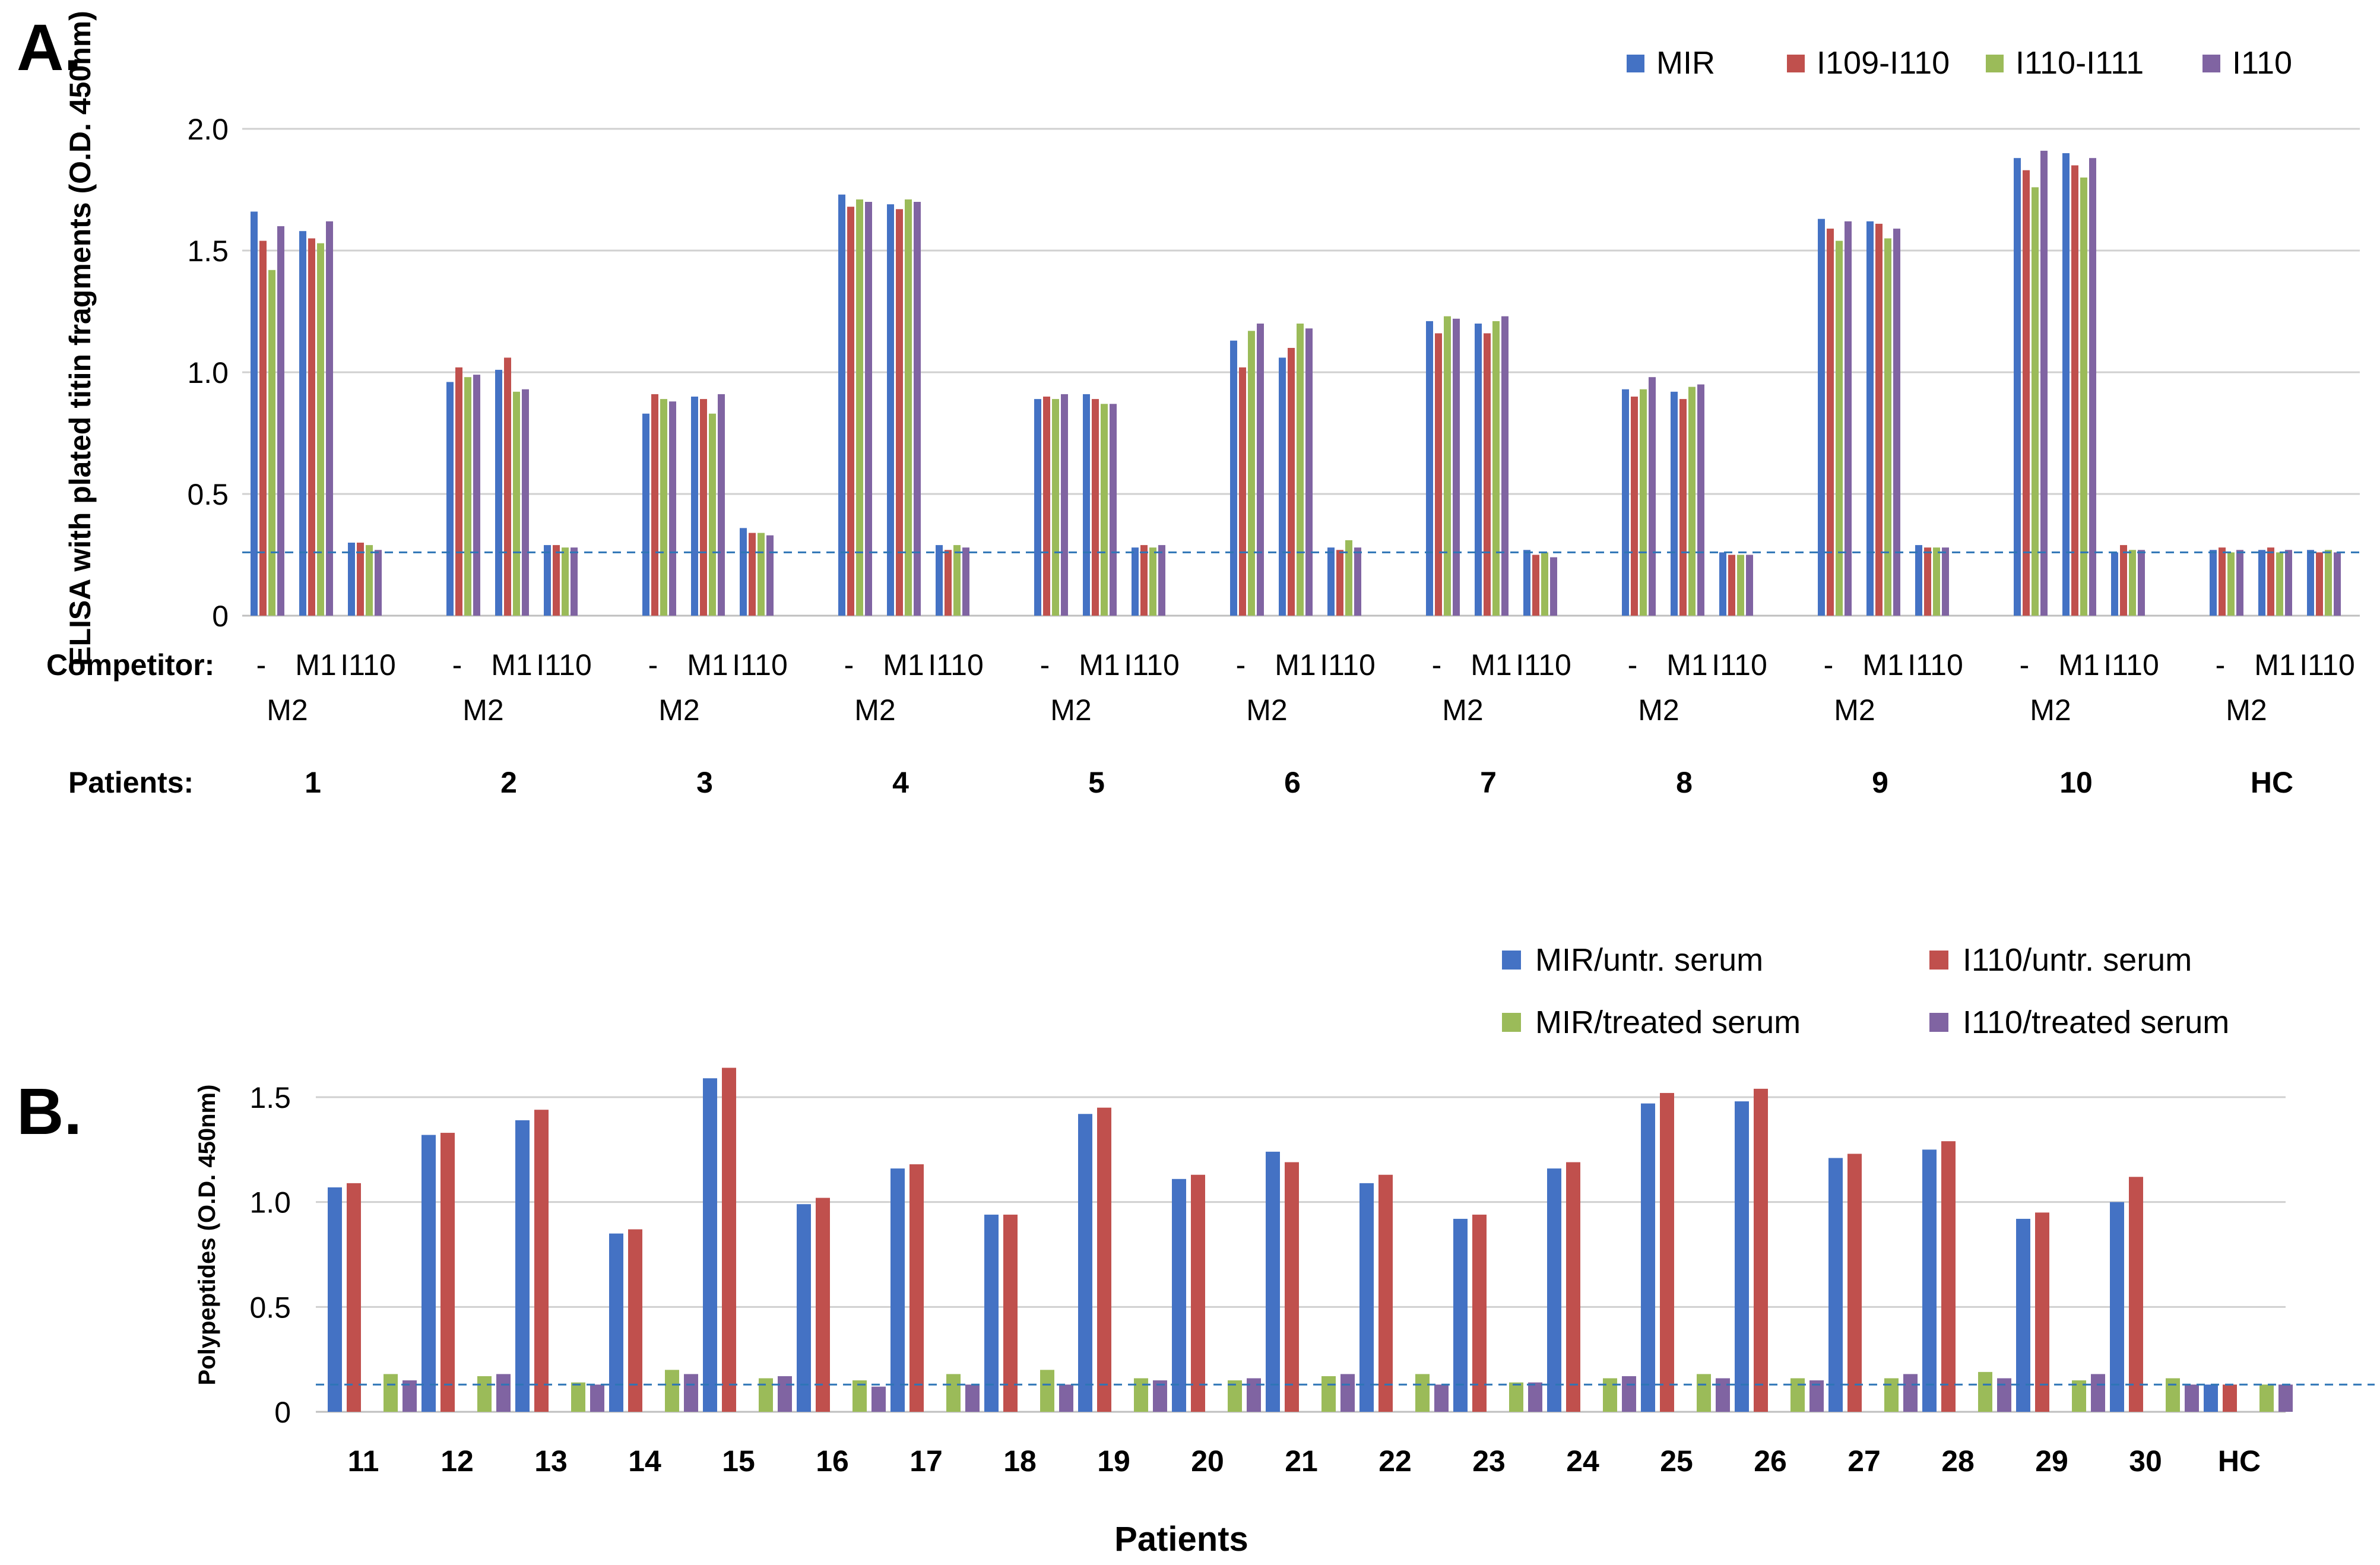 This screenshot has height=1565, width=2380. Describe the element at coordinates (664, 507) in the screenshot. I see `bar-p3-c0-I110-I111` at that location.